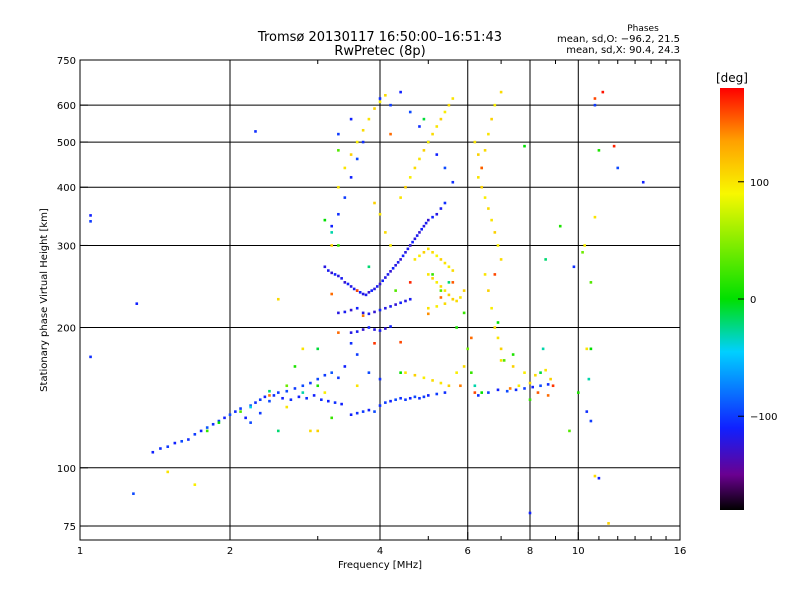 The image size is (800, 600). What do you see at coordinates (680, 551) in the screenshot?
I see `x-tick-label: 16` at bounding box center [680, 551].